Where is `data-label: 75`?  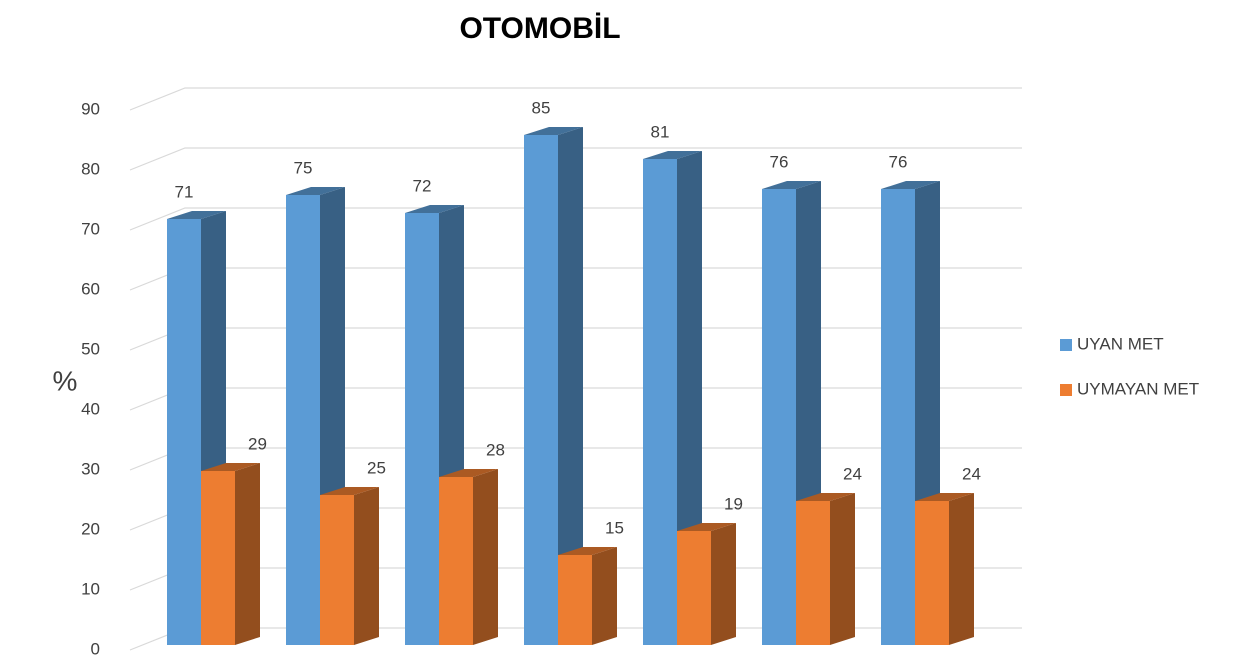 data-label: 75 is located at coordinates (303, 167).